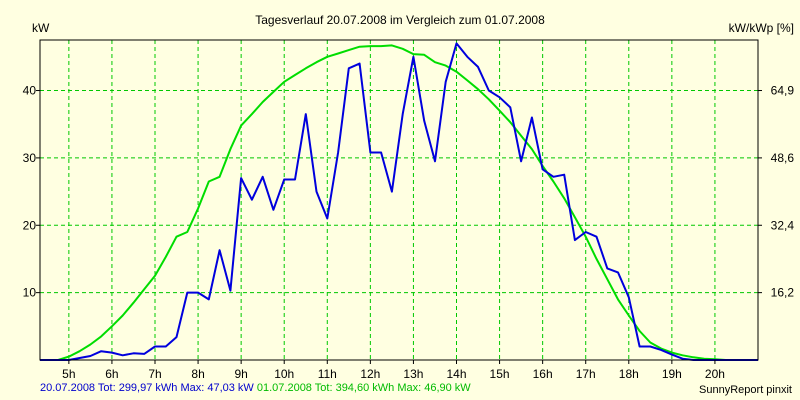 Image resolution: width=800 pixels, height=400 pixels. What do you see at coordinates (783, 225) in the screenshot?
I see `y-tick-label-right: 32,4` at bounding box center [783, 225].